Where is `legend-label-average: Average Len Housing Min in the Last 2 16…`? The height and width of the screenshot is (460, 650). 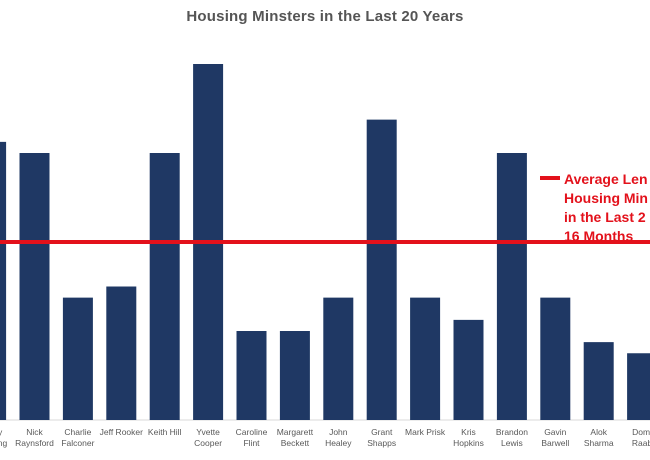 legend-label-average: Average Len Housing Min in the Last 2 16… is located at coordinates (606, 207).